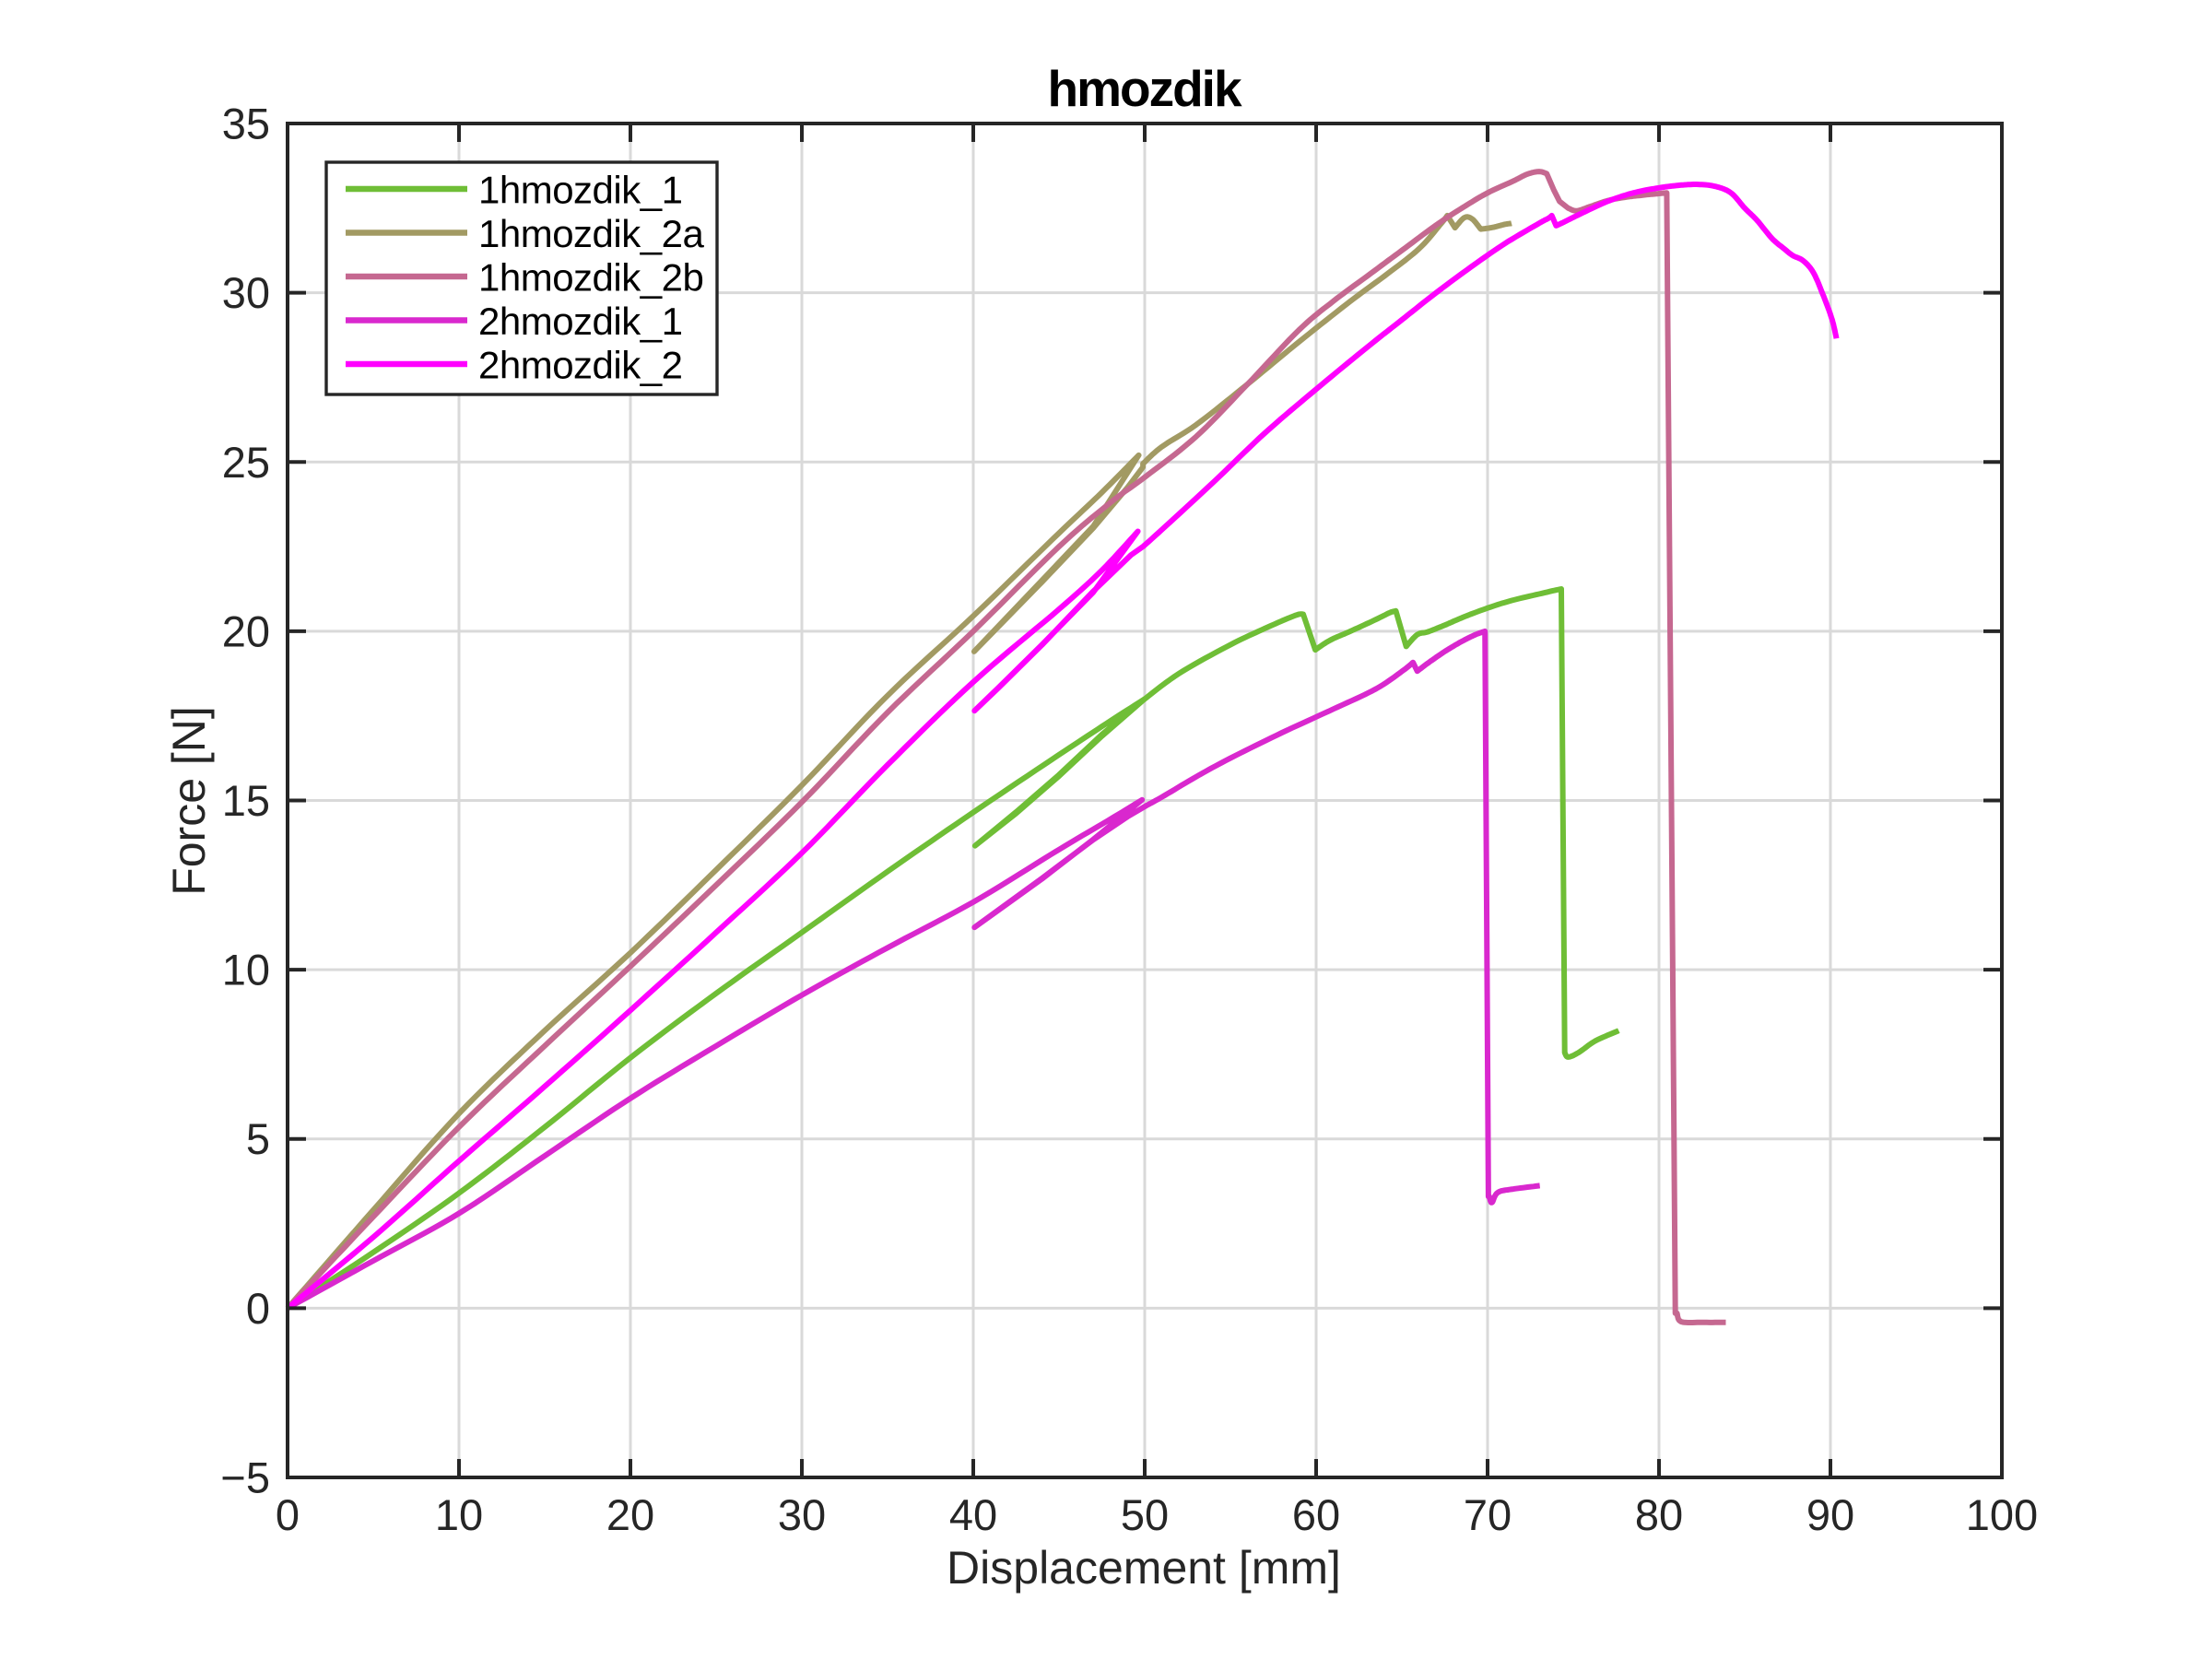 The height and width of the screenshot is (1659, 2212). What do you see at coordinates (1659, 1514) in the screenshot?
I see `svg-text: 80` at bounding box center [1659, 1514].